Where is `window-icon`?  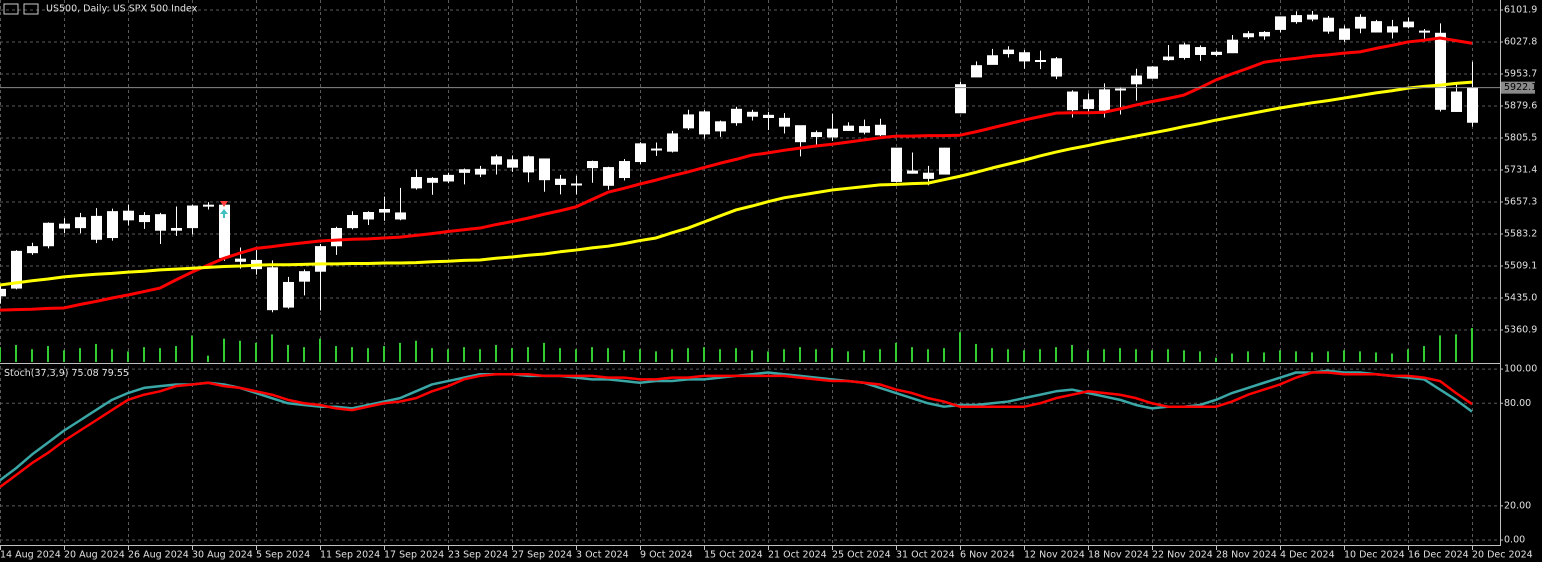
window-icon is located at coordinates (11, 9).